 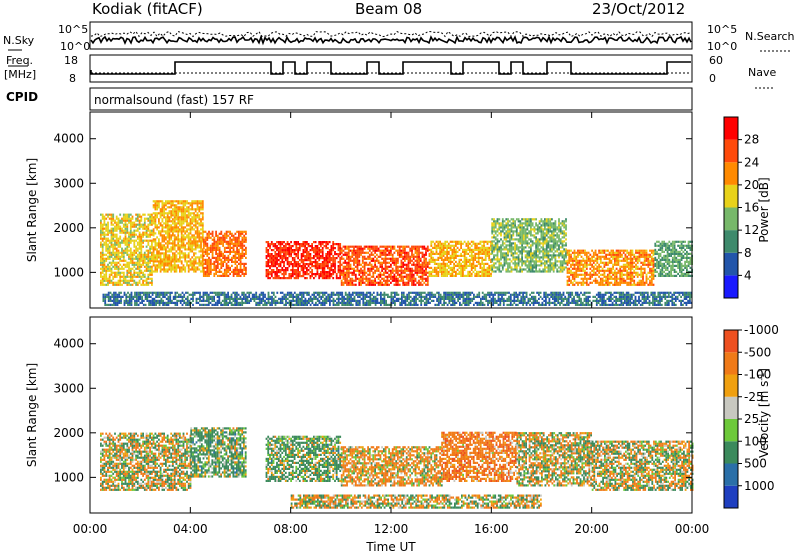 What do you see at coordinates (712, 78) in the screenshot?
I see `nave-tick-0: 0` at bounding box center [712, 78].